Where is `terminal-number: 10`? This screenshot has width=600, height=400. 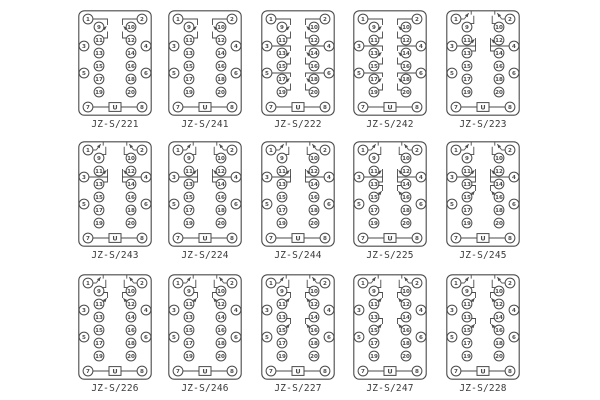 terminal-number: 10 is located at coordinates (406, 292).